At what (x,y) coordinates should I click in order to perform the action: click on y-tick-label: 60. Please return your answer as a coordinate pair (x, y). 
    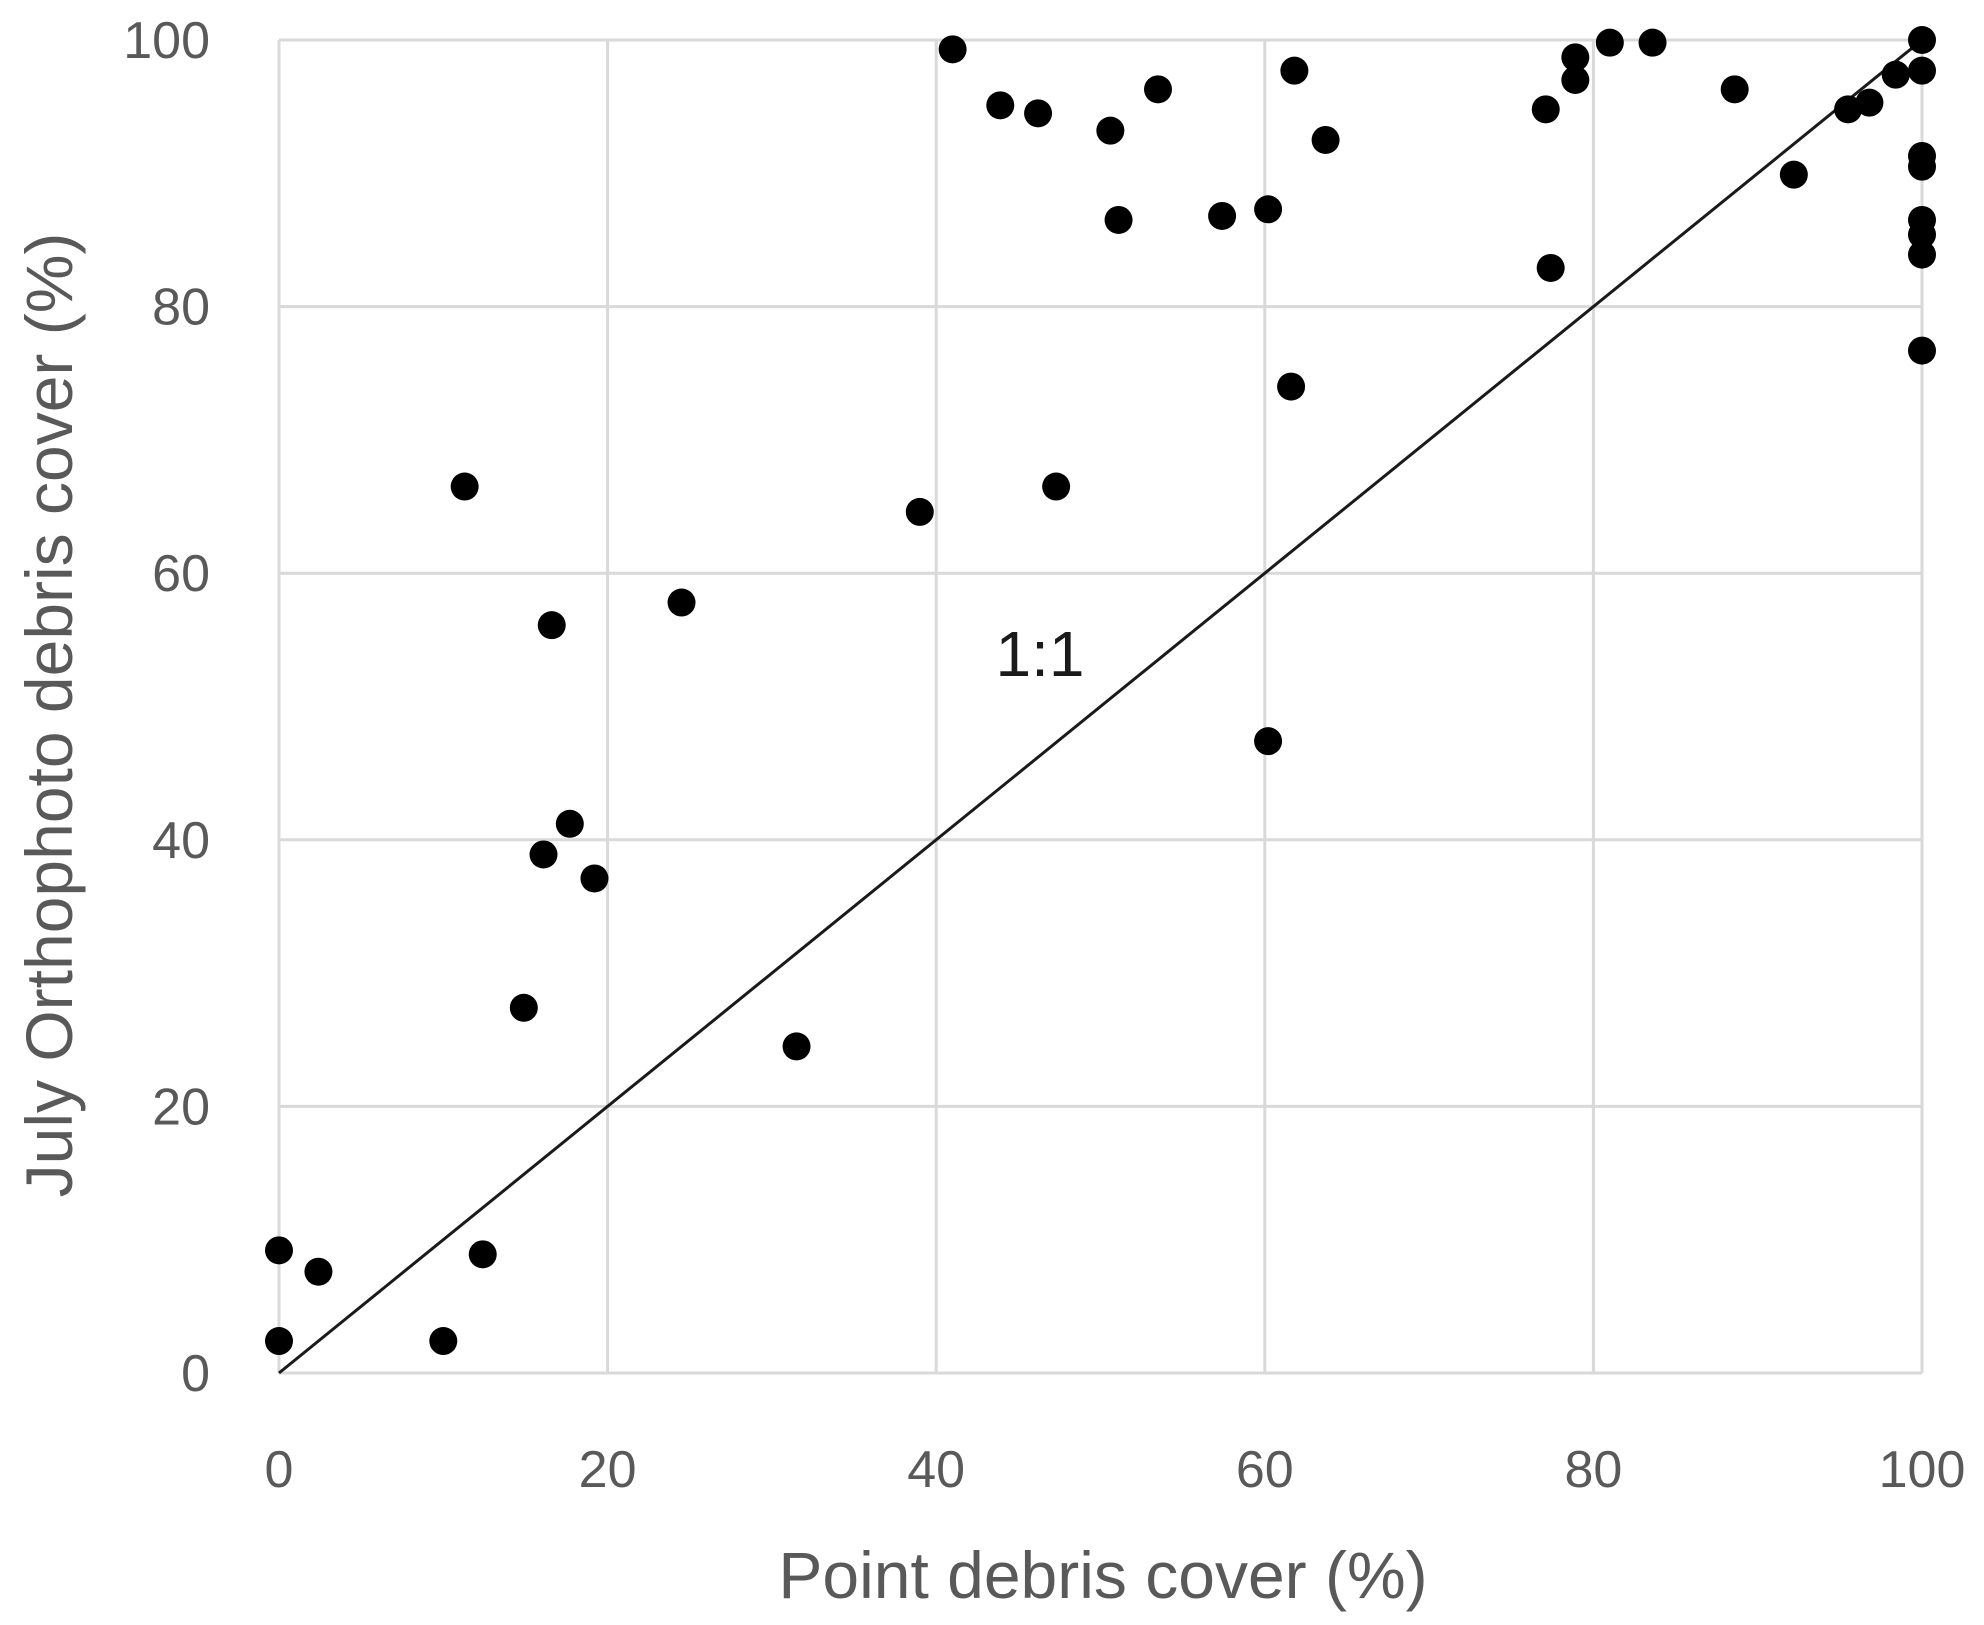
    Looking at the image, I should click on (181, 574).